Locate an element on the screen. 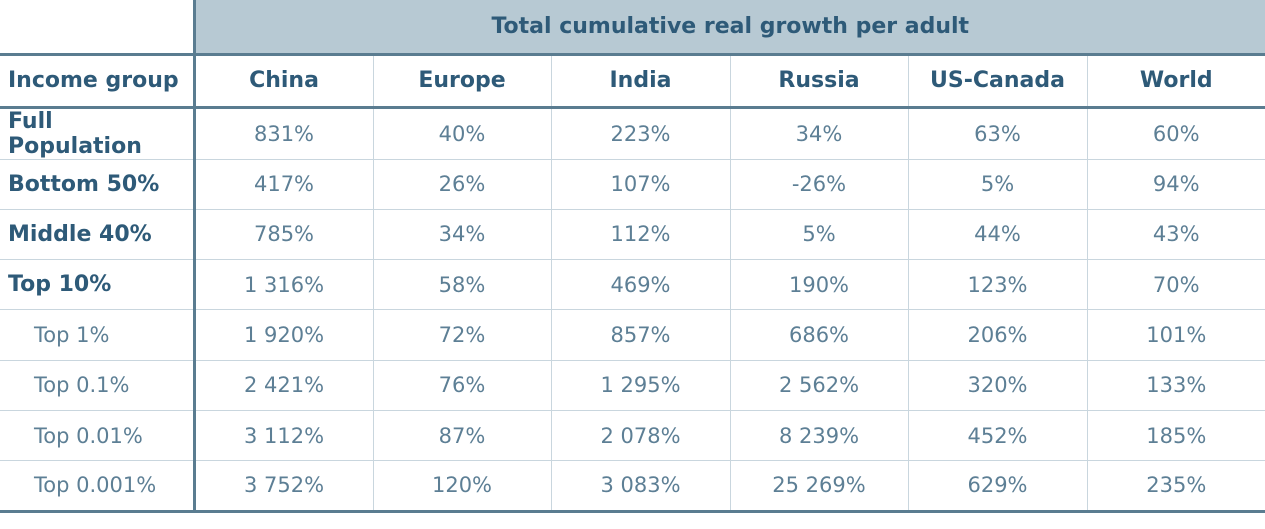  table-cell: 223% is located at coordinates (640, 133).